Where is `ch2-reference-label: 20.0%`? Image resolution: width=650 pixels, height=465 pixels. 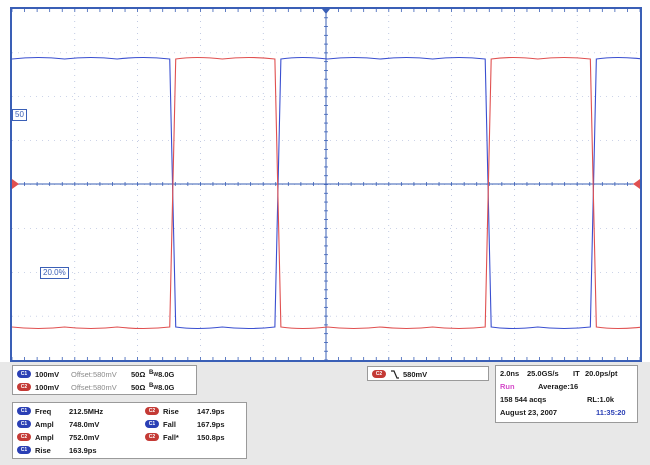 ch2-reference-label: 20.0% is located at coordinates (54, 273).